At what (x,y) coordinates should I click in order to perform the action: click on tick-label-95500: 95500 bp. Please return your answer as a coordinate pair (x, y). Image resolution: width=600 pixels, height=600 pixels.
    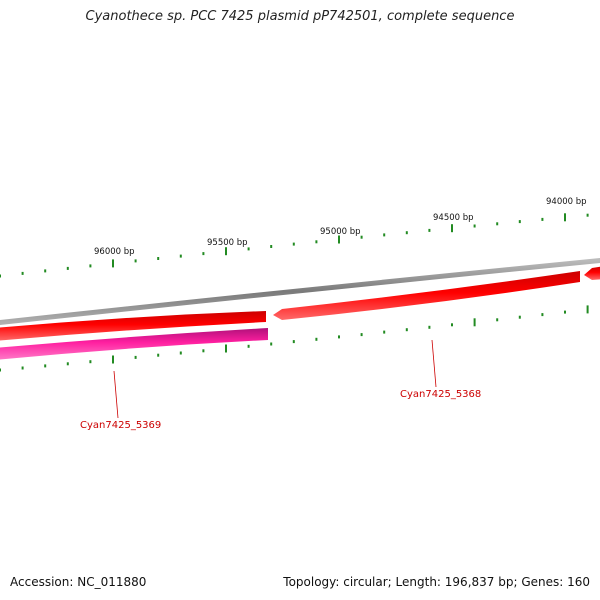
    Looking at the image, I should click on (227, 243).